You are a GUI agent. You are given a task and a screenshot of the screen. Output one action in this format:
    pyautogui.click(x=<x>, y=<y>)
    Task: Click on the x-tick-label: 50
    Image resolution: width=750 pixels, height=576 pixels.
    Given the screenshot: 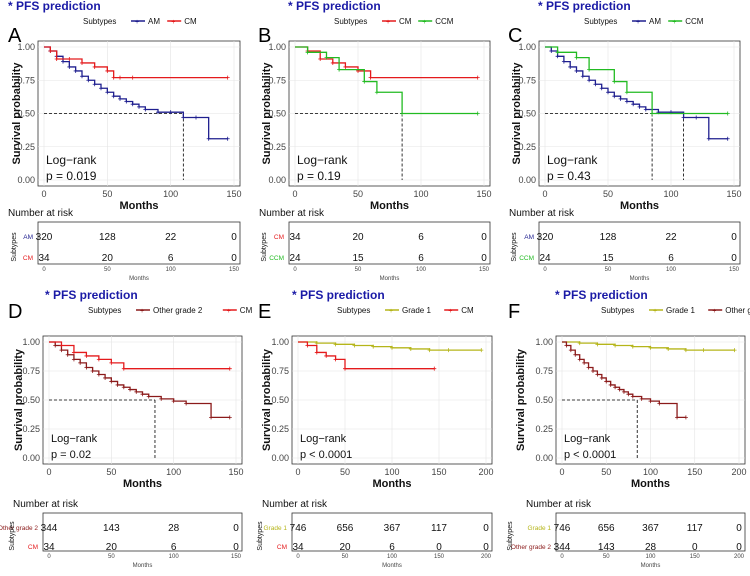 What is the action you would take?
    pyautogui.click(x=107, y=194)
    